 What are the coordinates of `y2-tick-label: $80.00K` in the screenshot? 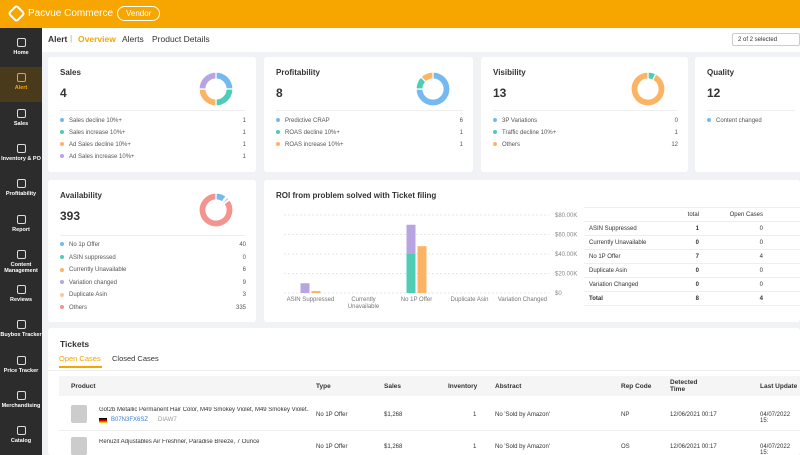 It's located at (566, 216).